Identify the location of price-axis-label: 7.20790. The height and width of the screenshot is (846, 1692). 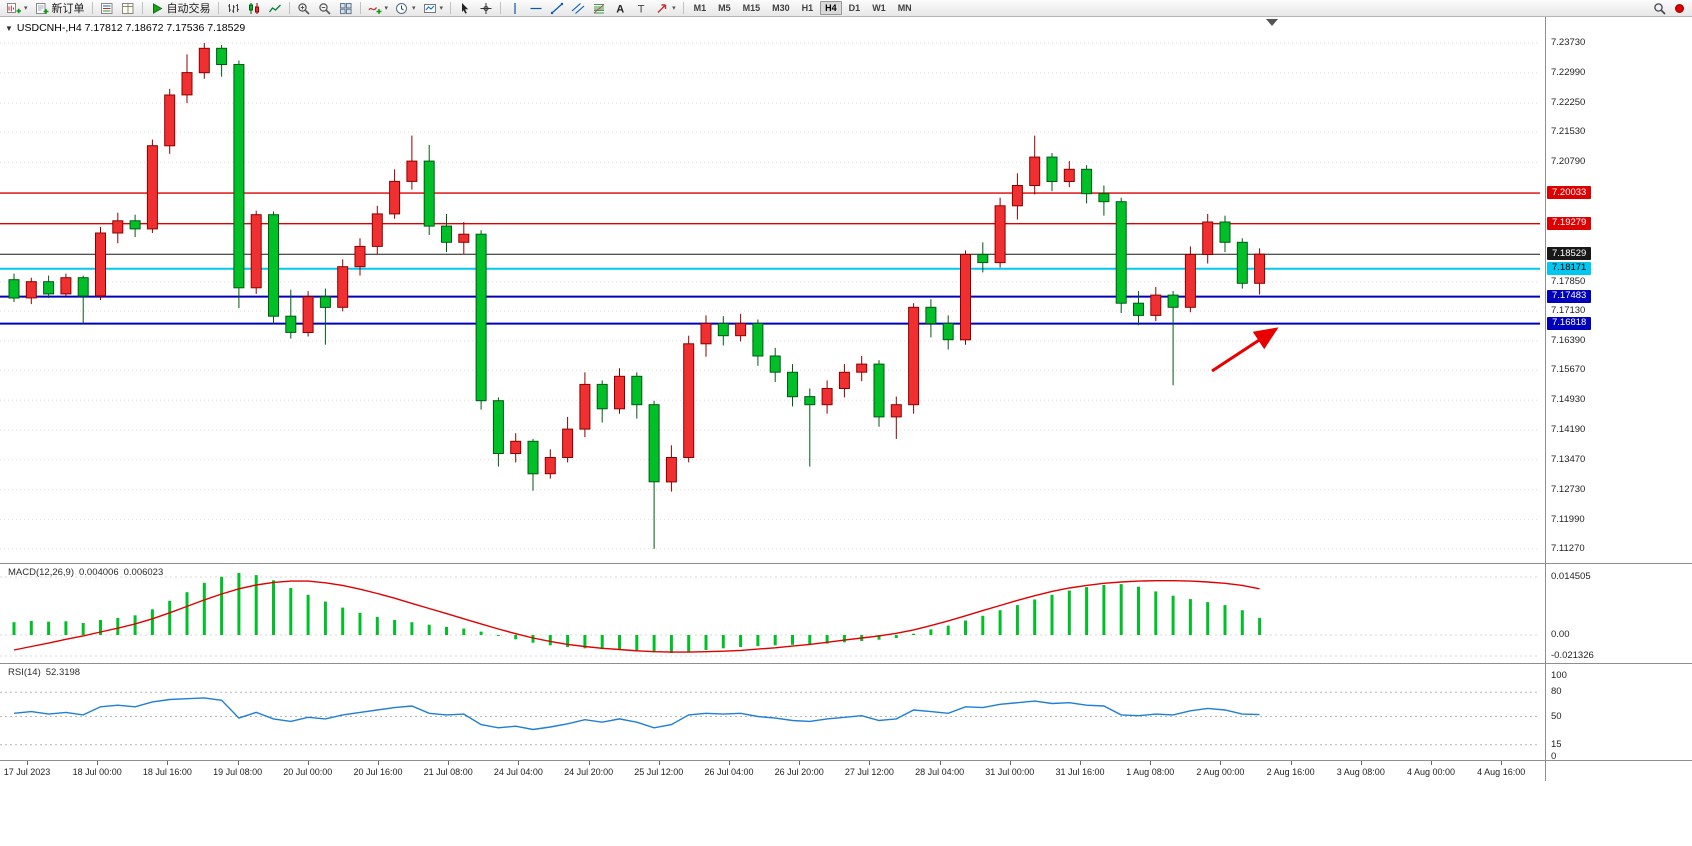
(1568, 162).